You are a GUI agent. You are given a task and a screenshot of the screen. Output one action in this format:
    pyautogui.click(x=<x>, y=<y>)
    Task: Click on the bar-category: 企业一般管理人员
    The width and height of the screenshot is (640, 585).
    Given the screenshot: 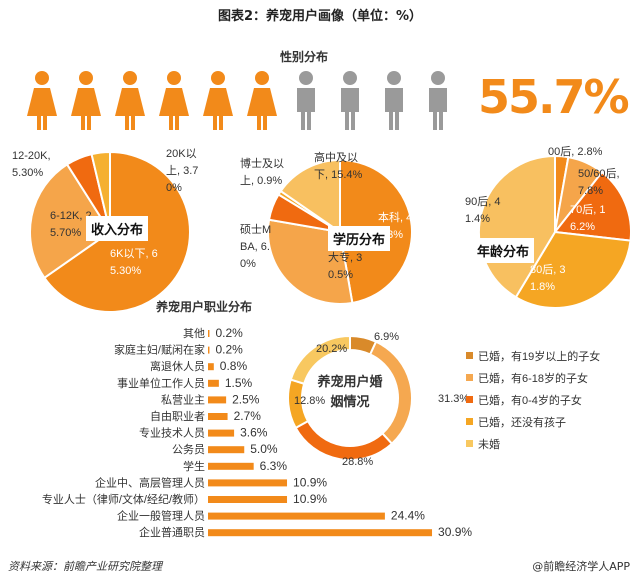 What is the action you would take?
    pyautogui.click(x=161, y=516)
    